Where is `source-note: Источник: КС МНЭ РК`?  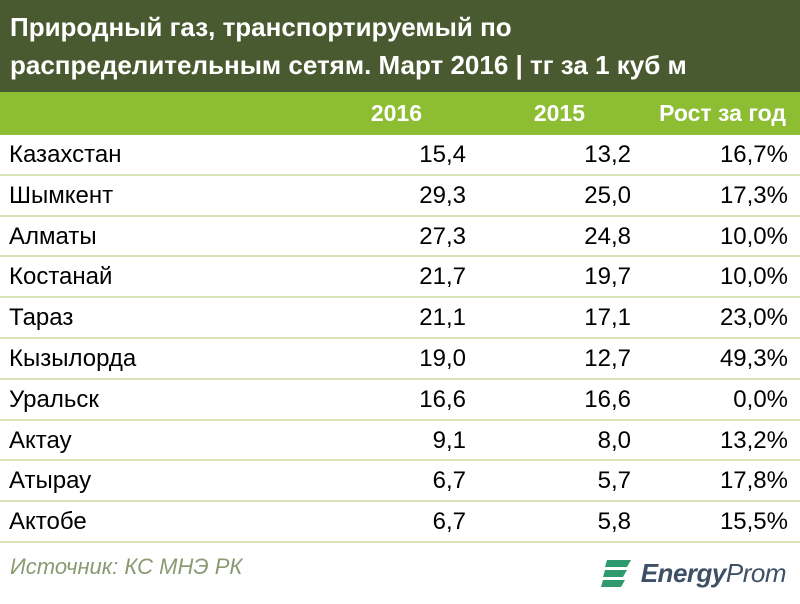 source-note: Источник: КС МНЭ РК is located at coordinates (126, 566).